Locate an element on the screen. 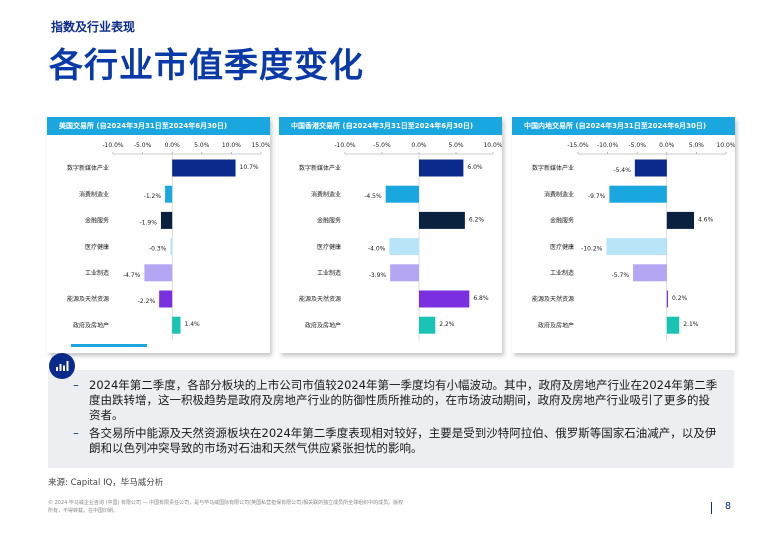 The width and height of the screenshot is (780, 540). data-label: 2.2% is located at coordinates (447, 324).